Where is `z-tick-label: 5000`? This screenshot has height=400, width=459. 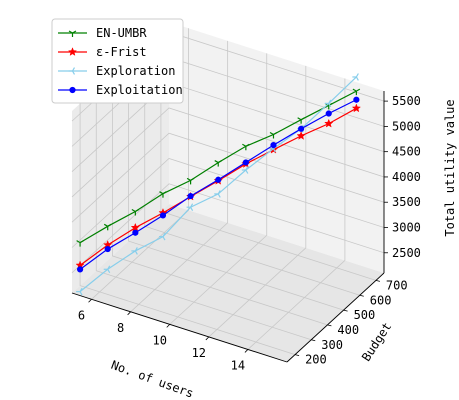 z-tick-label: 5000 is located at coordinates (406, 126).